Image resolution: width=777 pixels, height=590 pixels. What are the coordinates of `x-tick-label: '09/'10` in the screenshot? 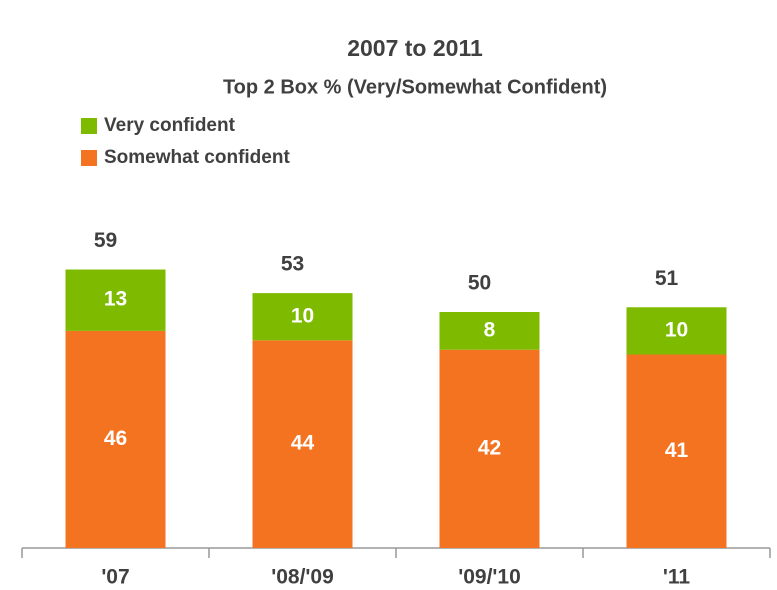 It's located at (489, 577).